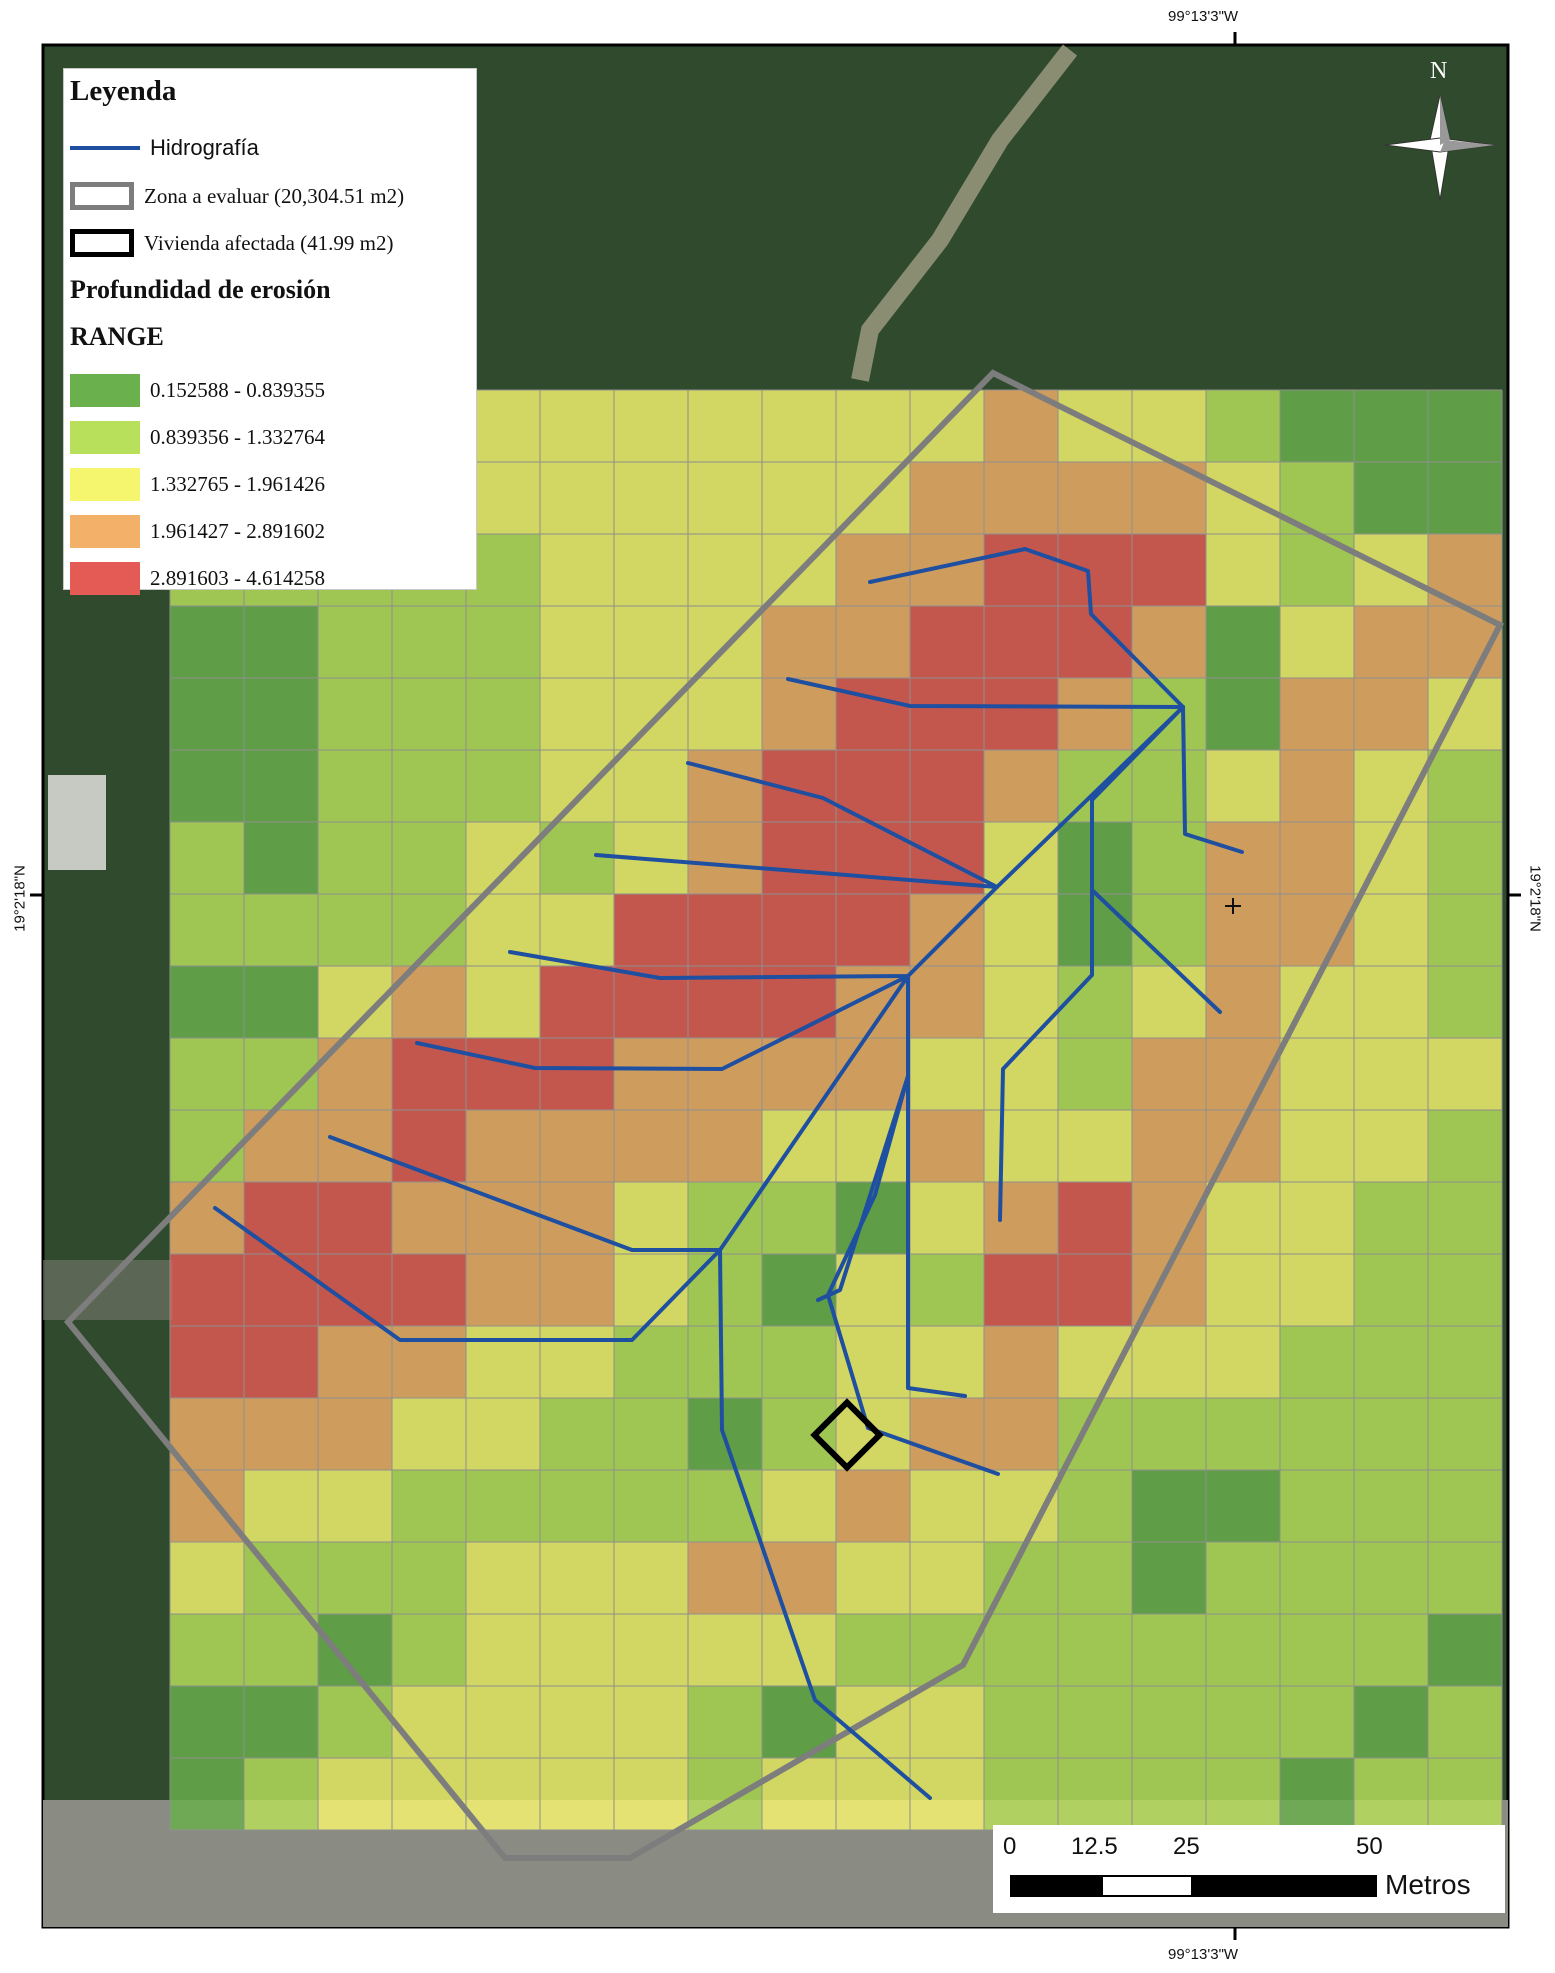 Image resolution: width=1555 pixels, height=1973 pixels. I want to click on north-label: N, so click(1439, 71).